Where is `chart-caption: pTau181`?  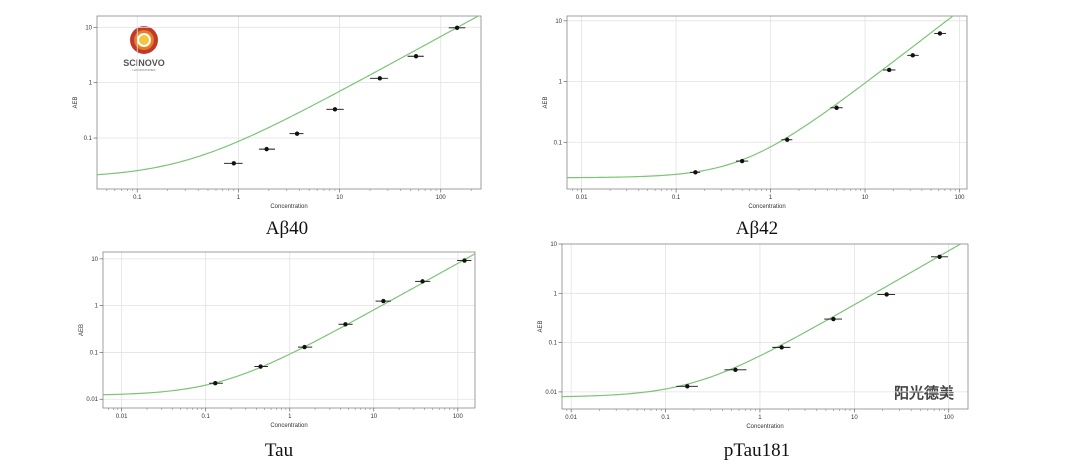
chart-caption: pTau181 is located at coordinates (757, 450).